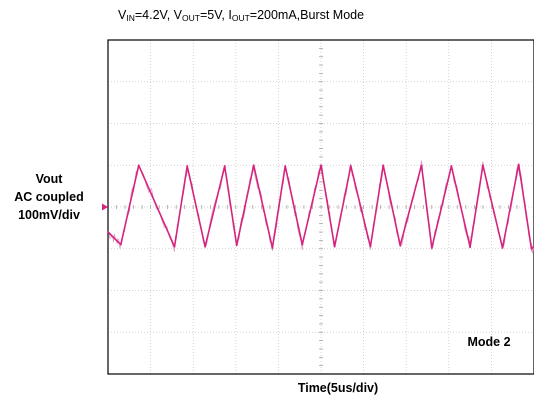 This screenshot has width=534, height=405. I want to click on chart-title: VIN=4.2V, VOUT=5V, IOUT=200mA,Burst Mode, so click(278, 15).